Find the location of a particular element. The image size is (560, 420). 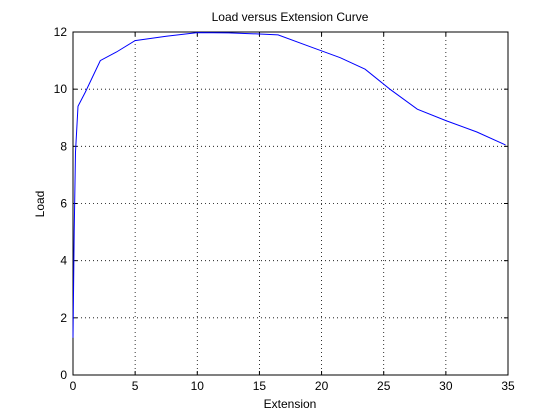

x-tick-label: 0 is located at coordinates (73, 386).